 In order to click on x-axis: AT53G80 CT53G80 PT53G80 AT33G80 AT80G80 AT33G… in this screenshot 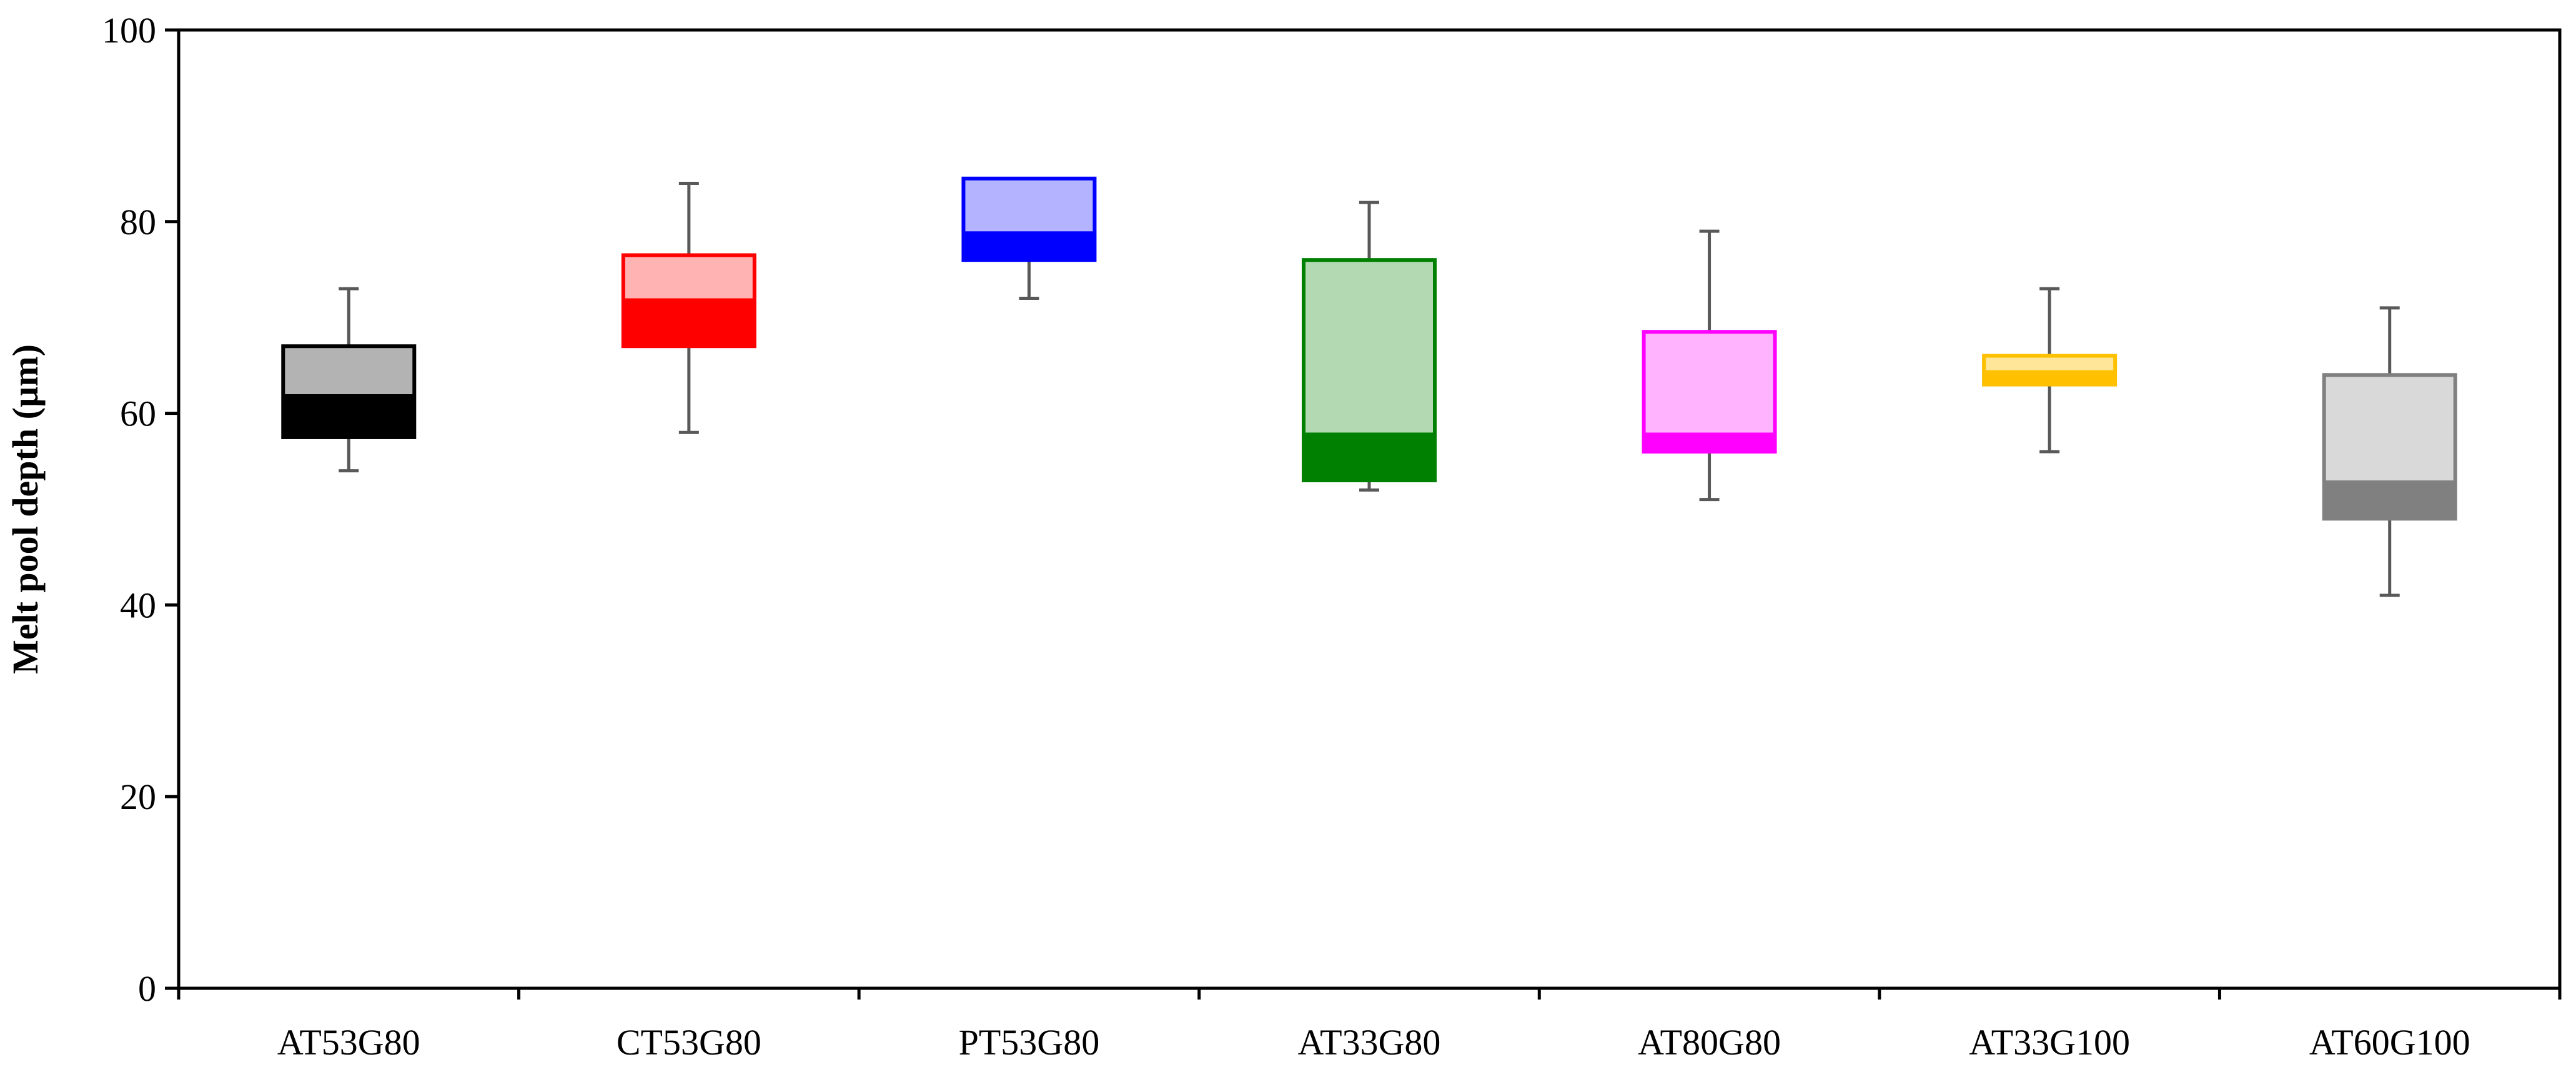, I will do `click(1369, 1025)`.